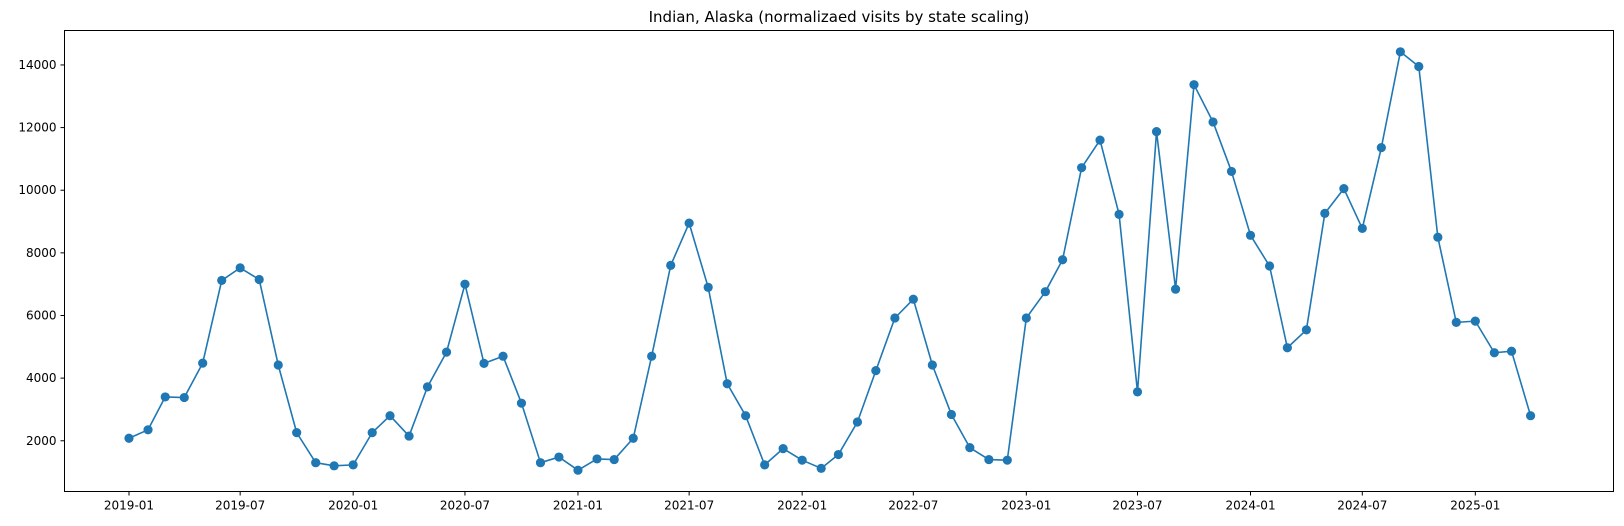 Image resolution: width=1624 pixels, height=526 pixels. I want to click on x-tick-label: 2022-07, so click(913, 506).